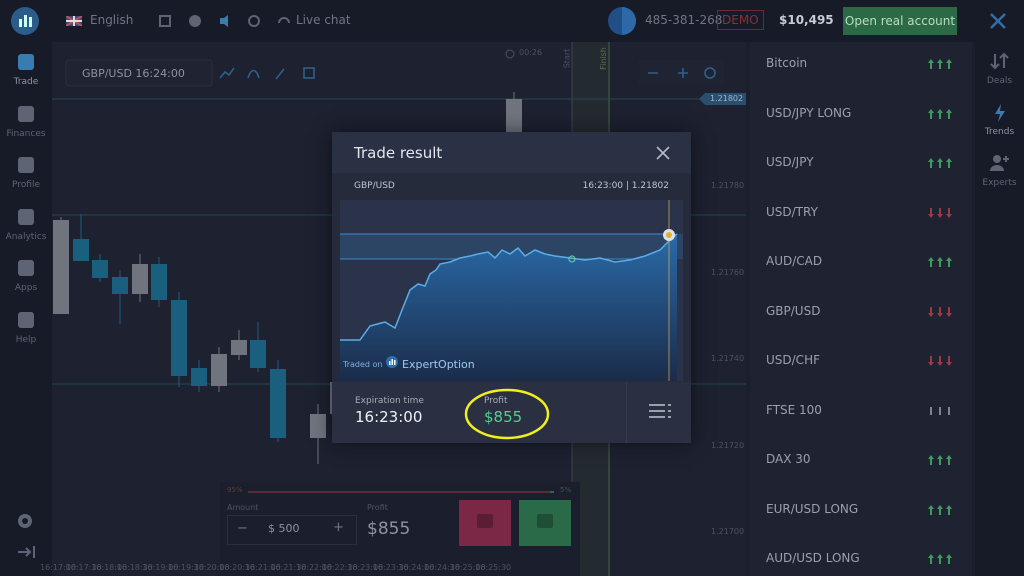 The image size is (1024, 576). Describe the element at coordinates (26, 133) in the screenshot. I see `nav-label: Finances` at that location.